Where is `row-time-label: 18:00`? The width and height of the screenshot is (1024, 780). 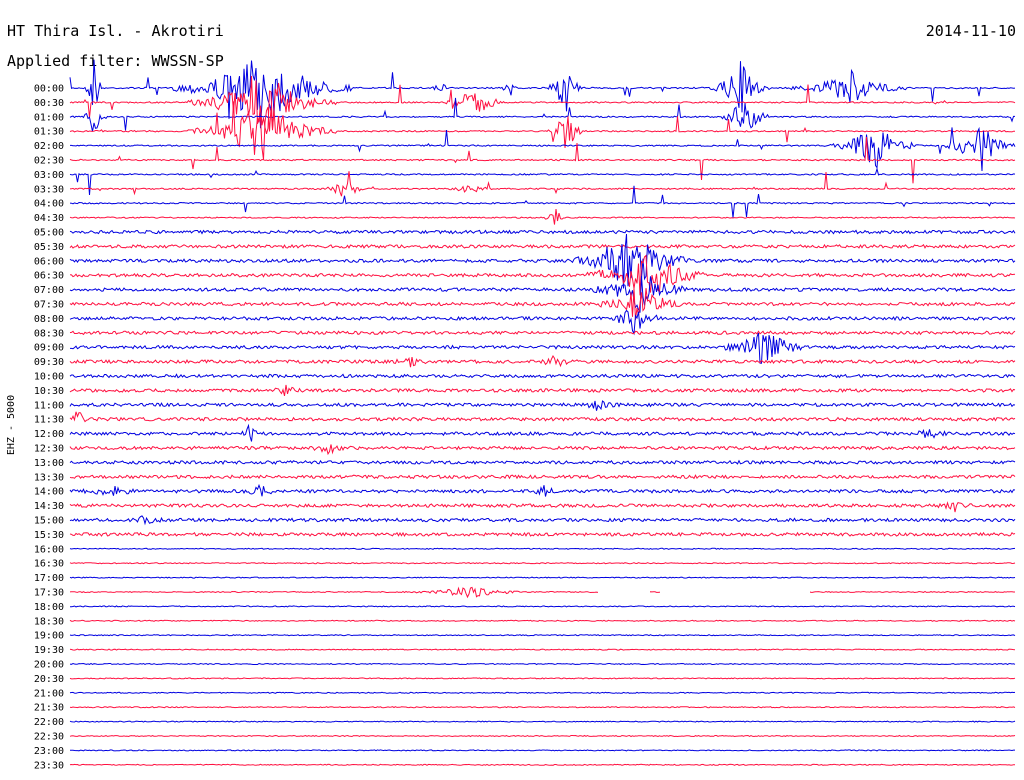 row-time-label: 18:00 is located at coordinates (49, 607).